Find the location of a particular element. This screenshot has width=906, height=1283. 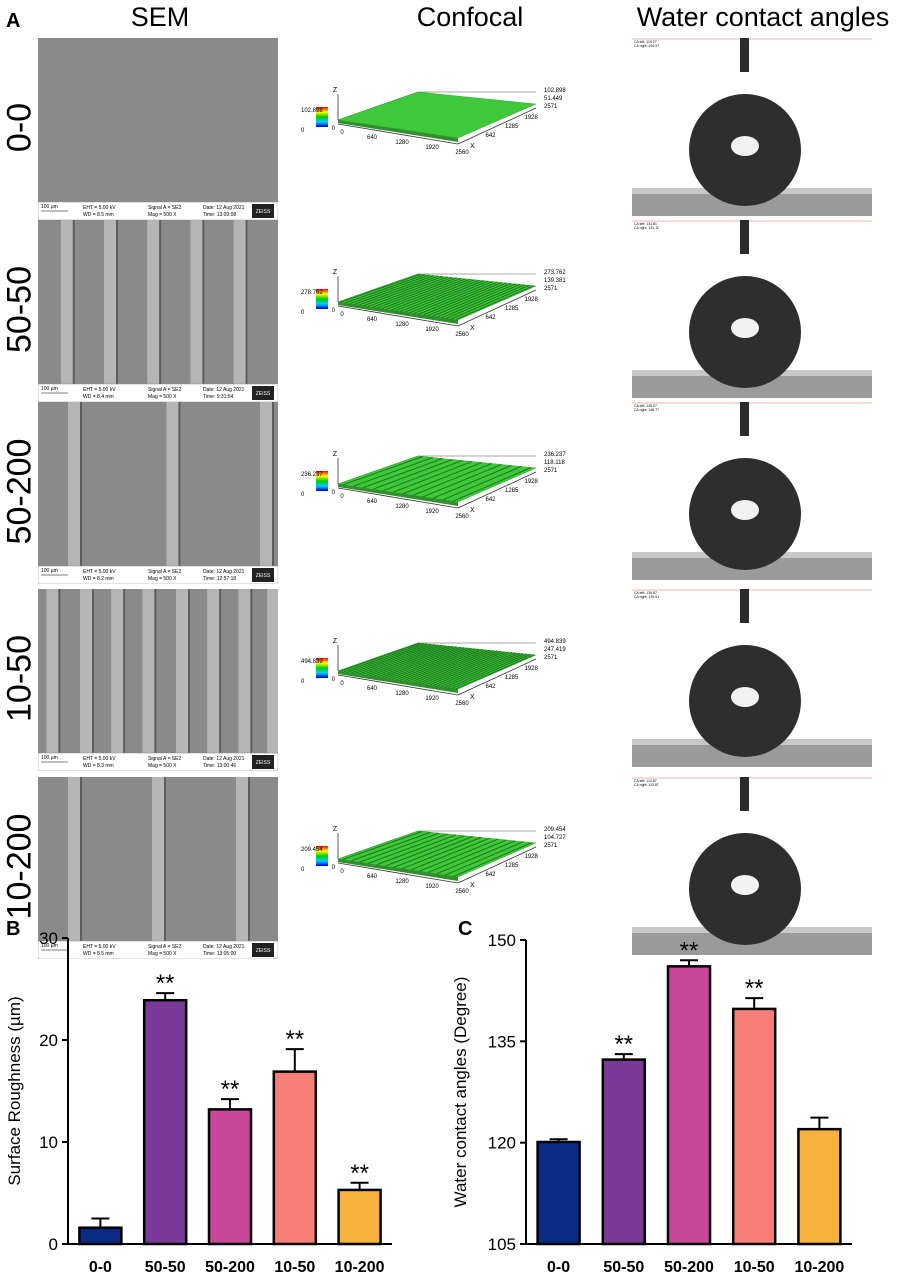

confocal-x-label: X is located at coordinates (472, 328).